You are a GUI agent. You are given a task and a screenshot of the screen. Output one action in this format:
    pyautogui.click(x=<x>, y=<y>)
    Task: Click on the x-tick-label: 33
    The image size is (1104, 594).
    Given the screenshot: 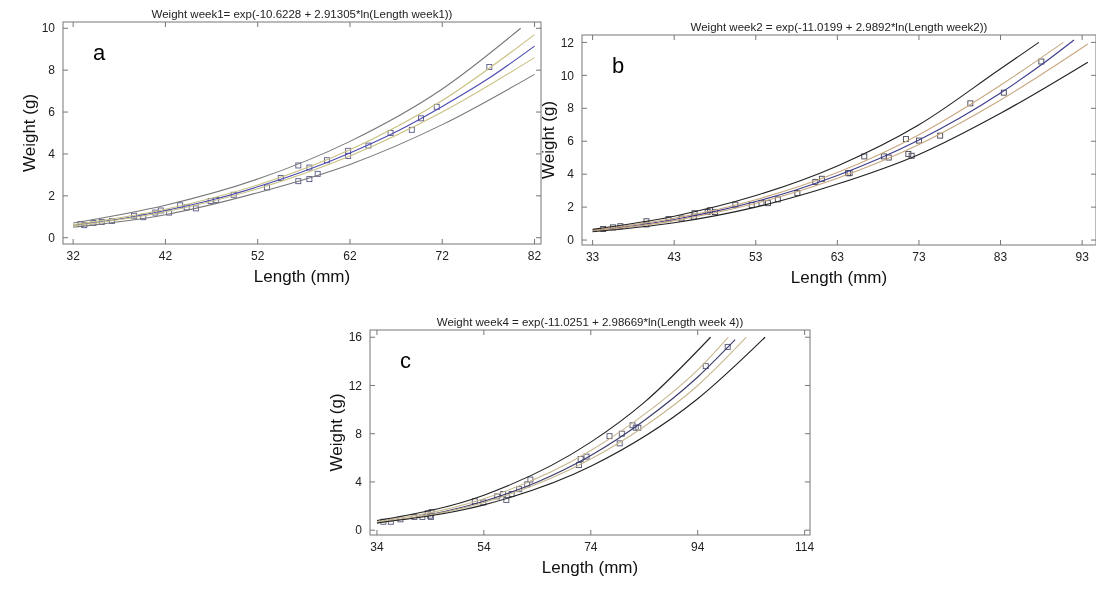 What is the action you would take?
    pyautogui.click(x=592, y=257)
    